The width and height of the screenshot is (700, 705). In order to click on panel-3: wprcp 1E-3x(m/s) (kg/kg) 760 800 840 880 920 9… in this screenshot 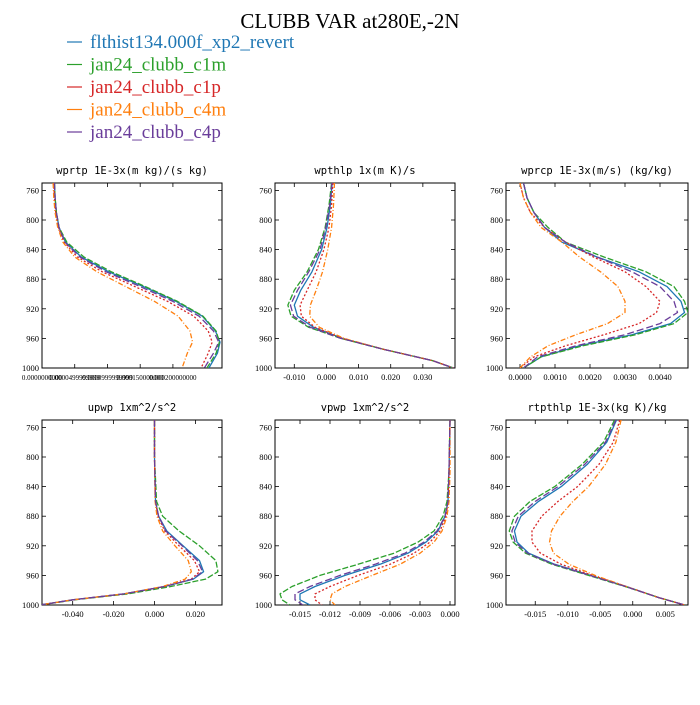, I will do `click(587, 273)`.